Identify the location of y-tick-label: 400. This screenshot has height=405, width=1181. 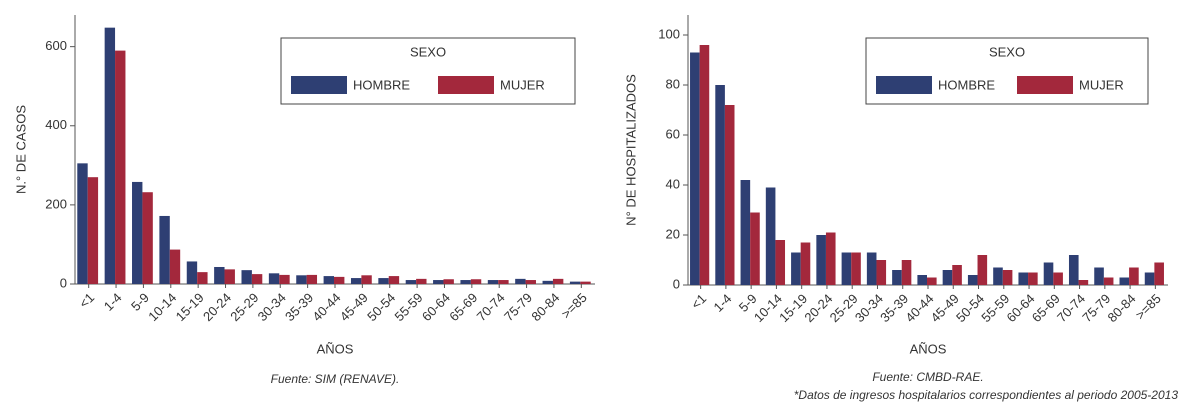
(56, 124).